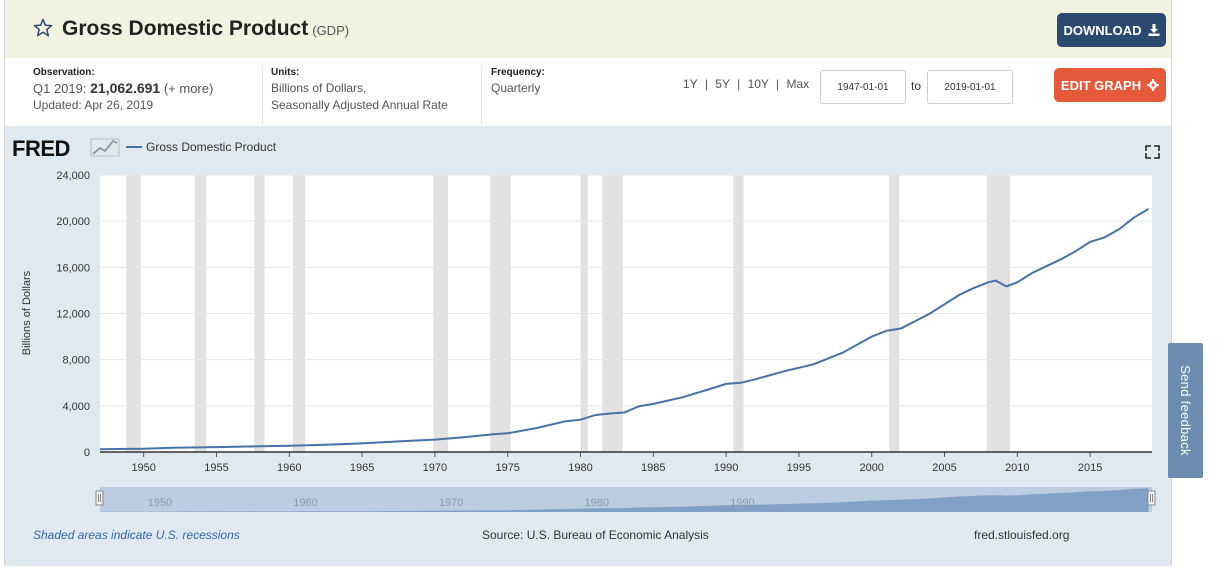 The image size is (1231, 571). Describe the element at coordinates (588, 29) in the screenshot. I see `series-header: Gross Domestic Product (GDP)` at that location.